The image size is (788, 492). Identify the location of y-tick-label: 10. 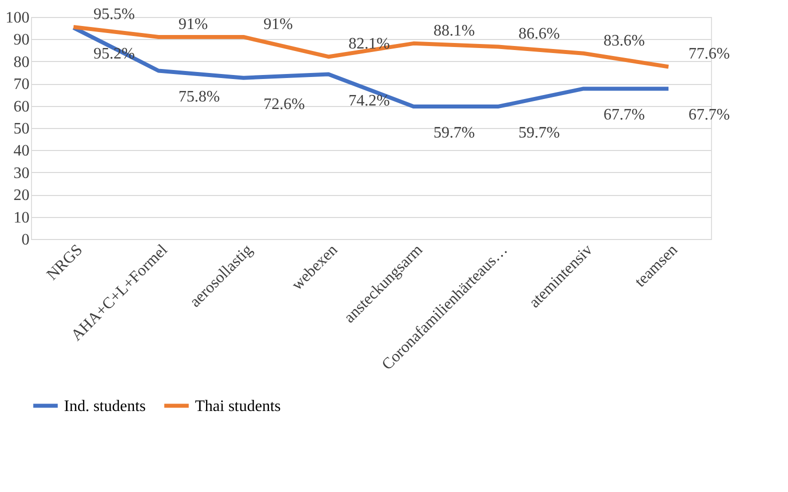
(22, 217).